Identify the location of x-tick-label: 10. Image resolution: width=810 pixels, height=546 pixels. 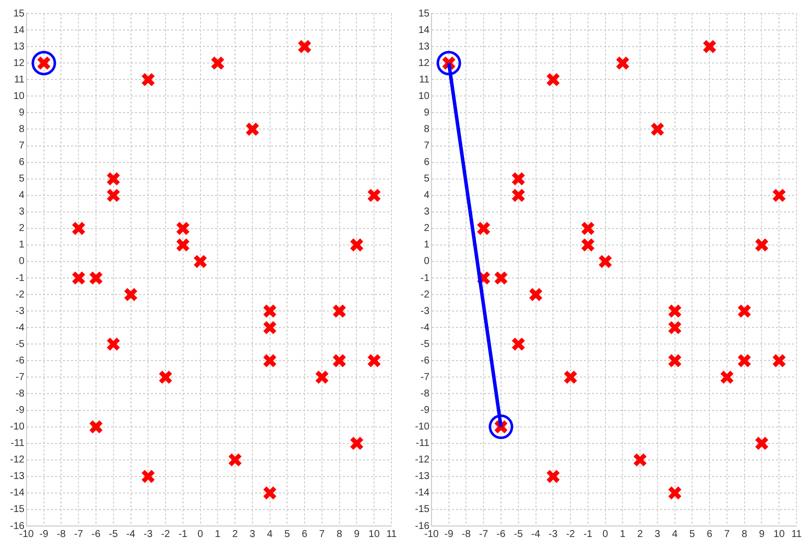
(374, 534).